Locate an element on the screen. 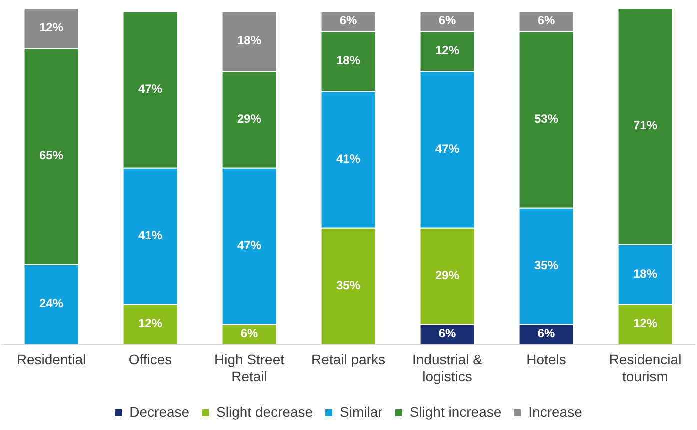 The image size is (697, 430). legend-label: Slight decrease is located at coordinates (265, 412).